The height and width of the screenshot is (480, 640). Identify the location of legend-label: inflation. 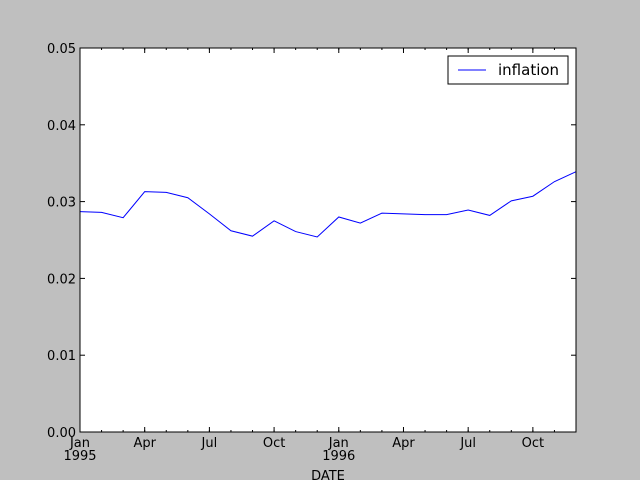
(528, 70).